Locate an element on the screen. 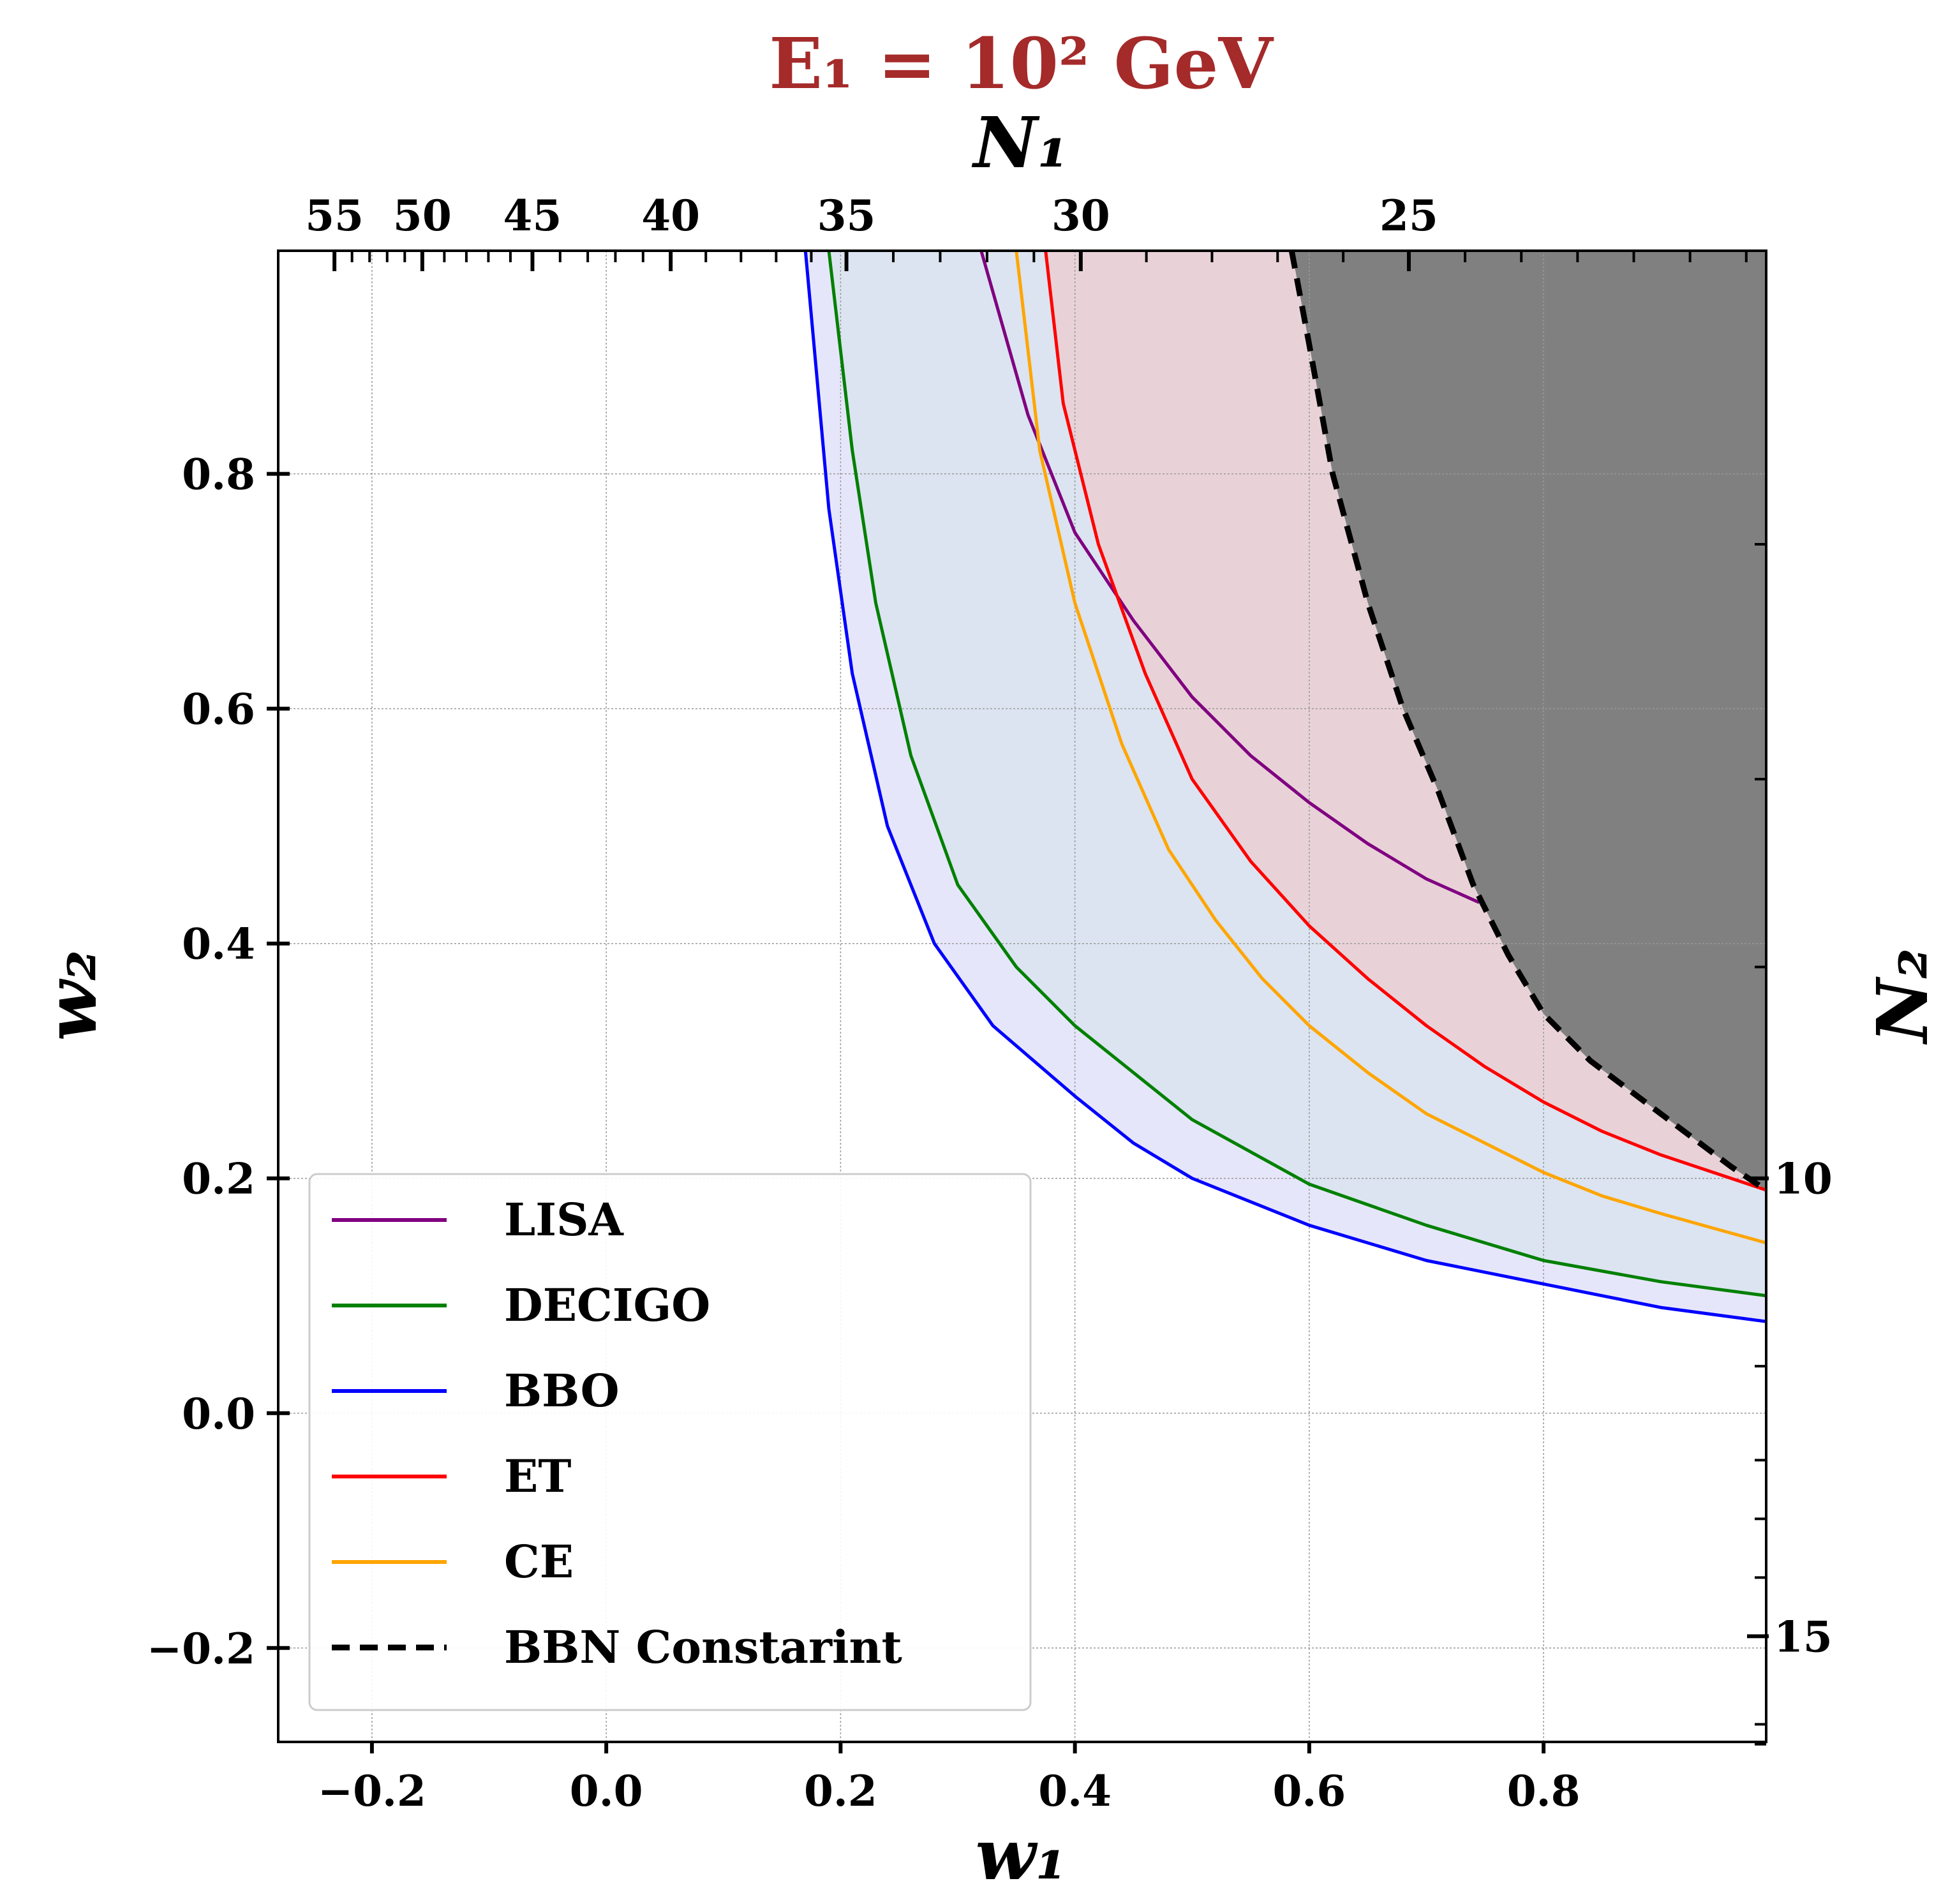 Image resolution: width=1934 pixels, height=1904 pixels. legend-label-5: CE is located at coordinates (539, 1561).